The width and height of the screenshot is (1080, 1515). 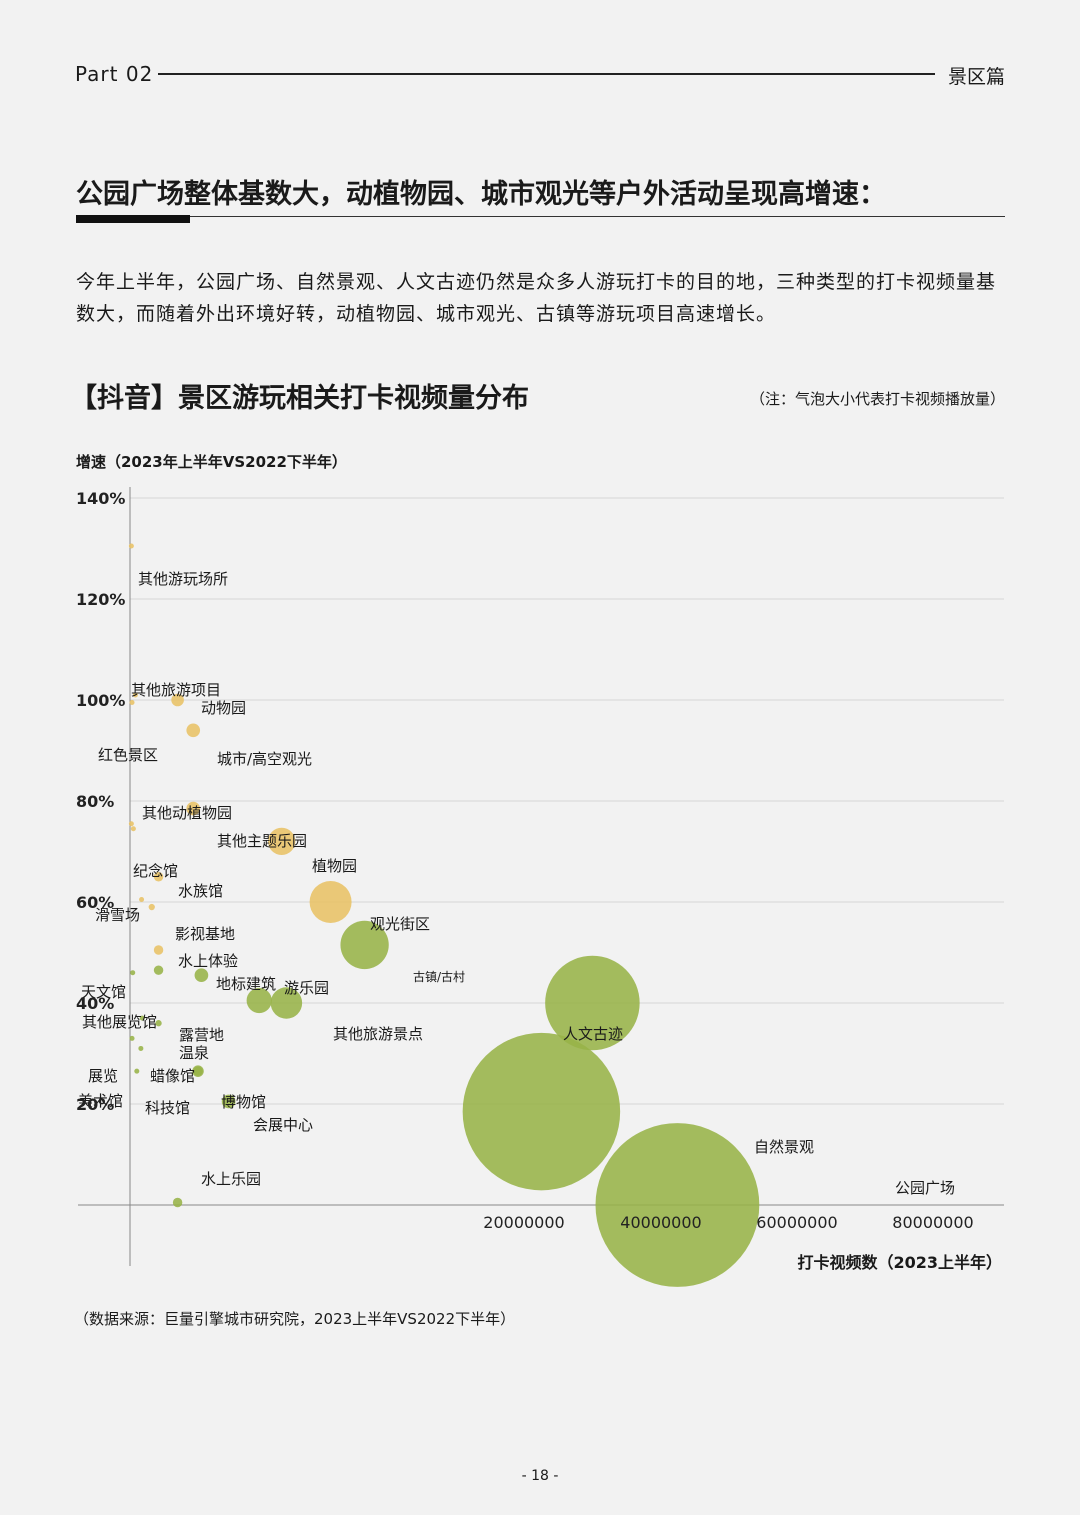 What do you see at coordinates (306, 988) in the screenshot?
I see `point-label: 游乐园` at bounding box center [306, 988].